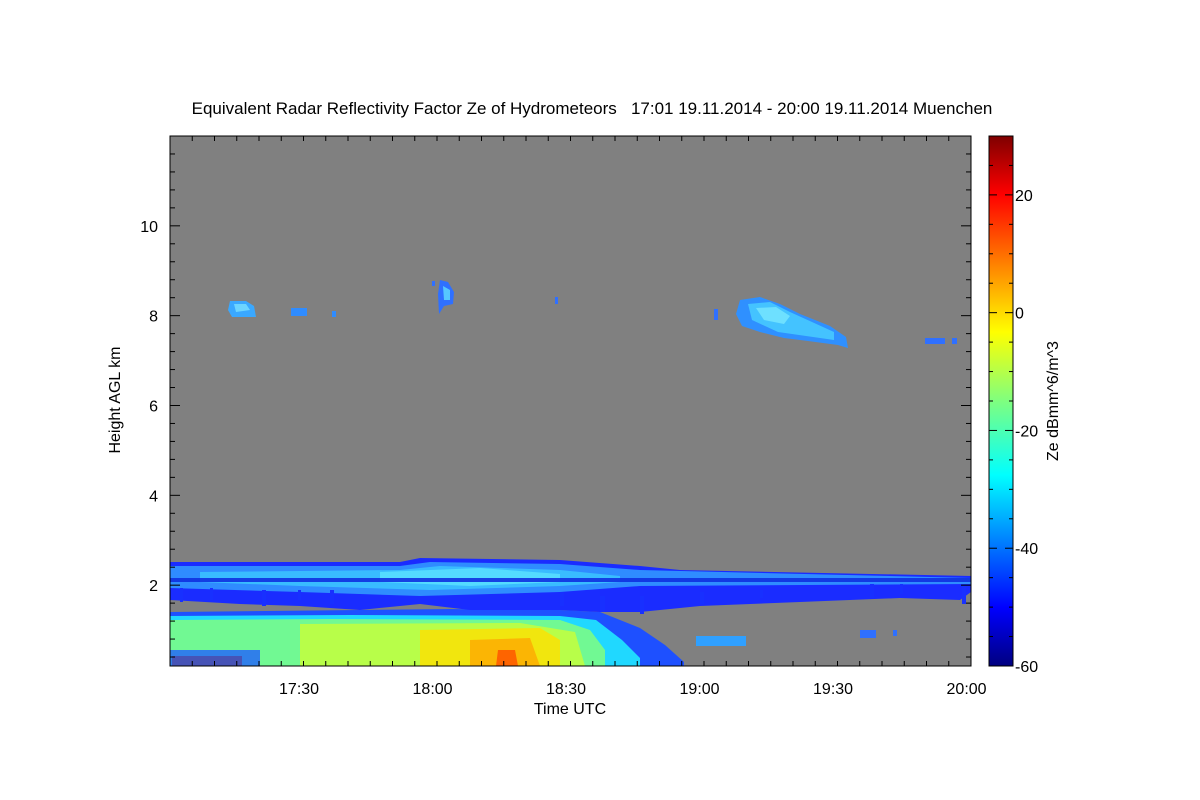 This screenshot has height=800, width=1200. I want to click on x-axis-label: Time UTC, so click(570, 709).